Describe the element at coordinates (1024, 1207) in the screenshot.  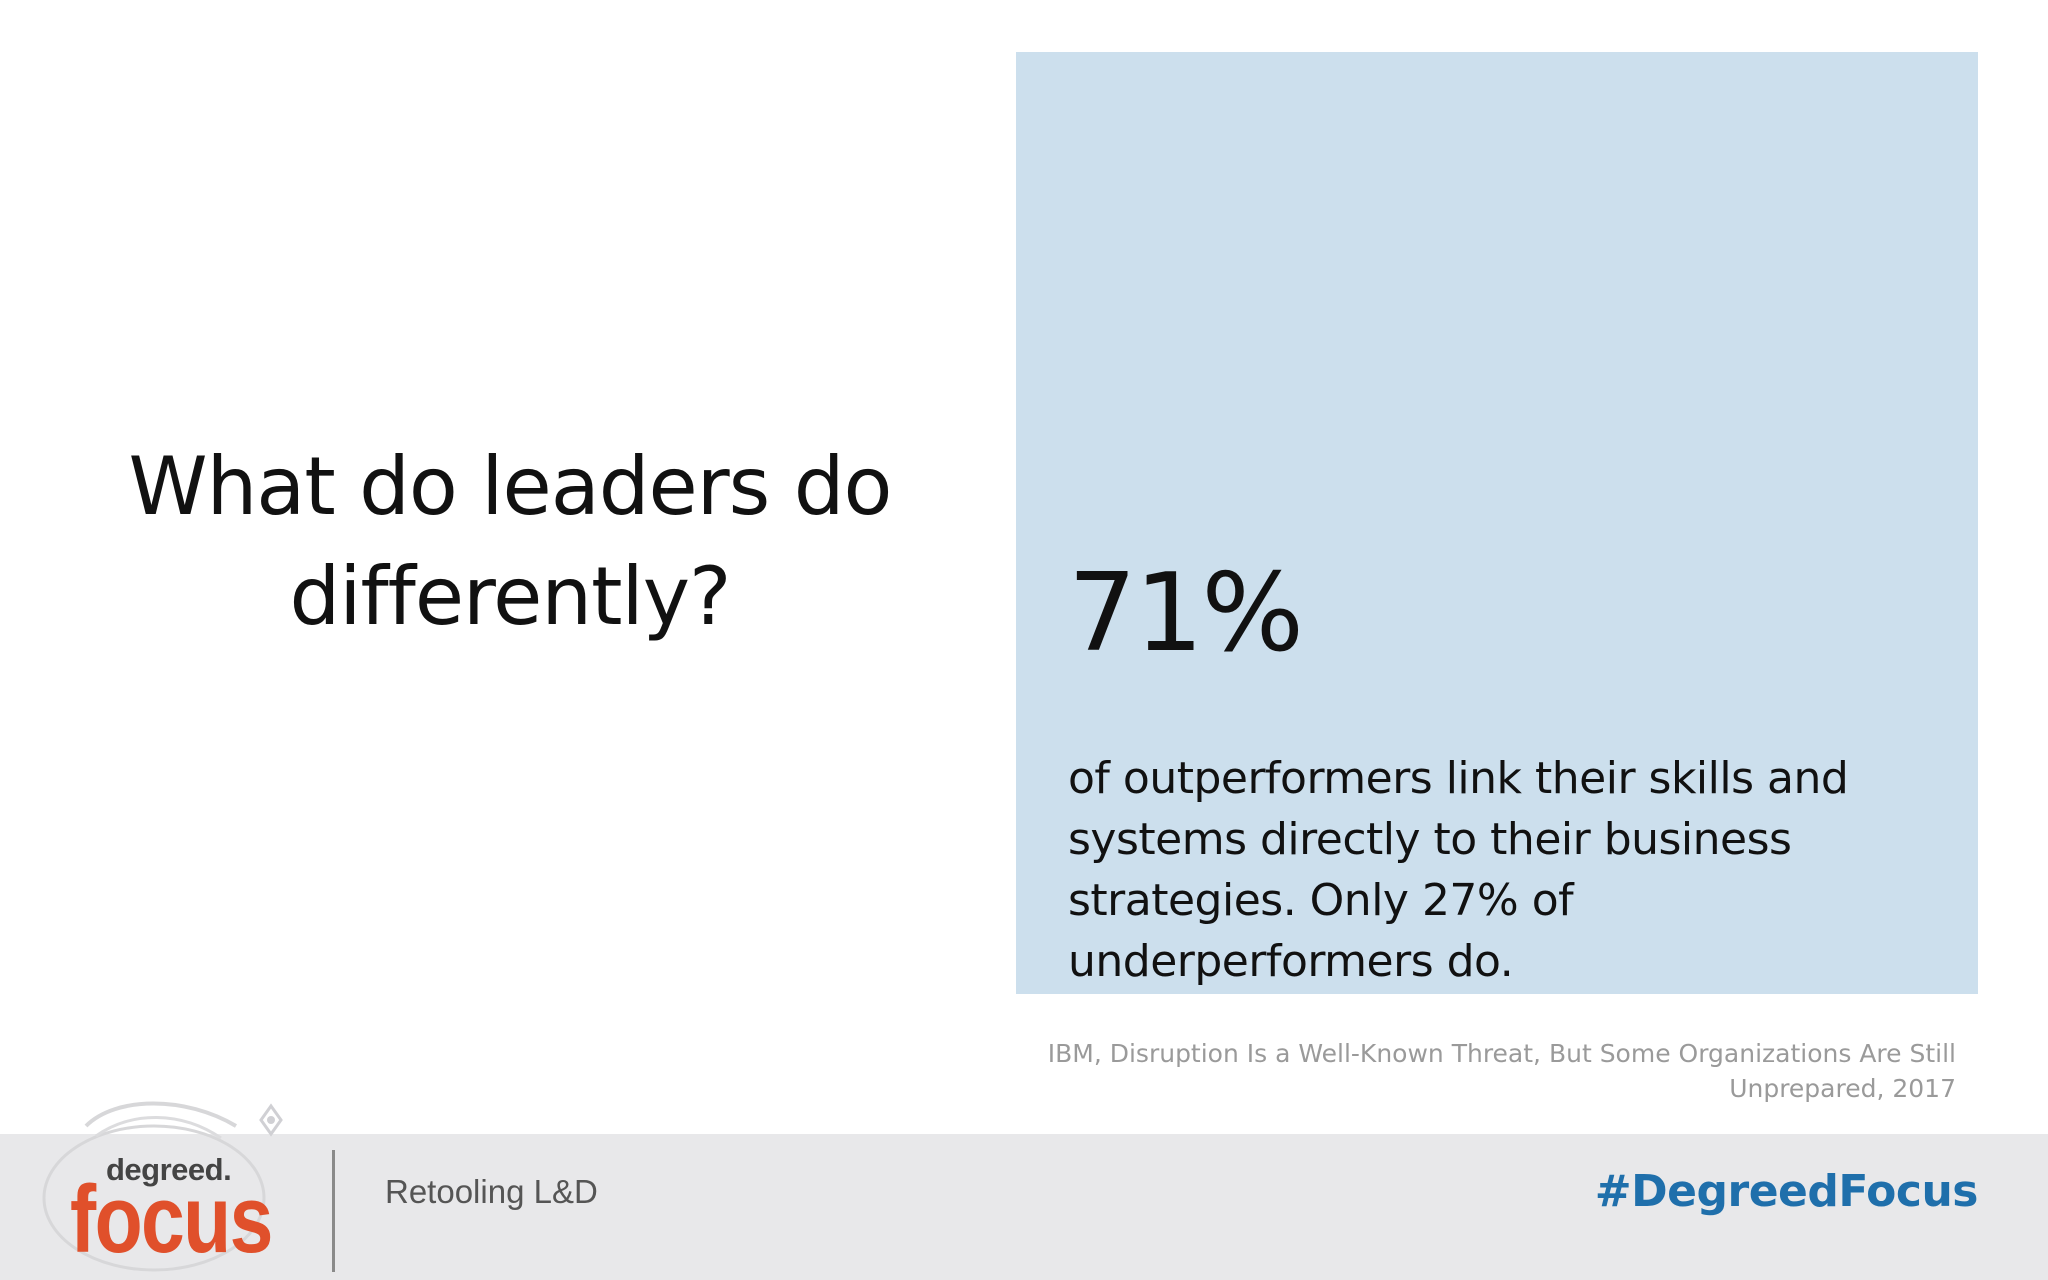
I see `footer-bar` at that location.